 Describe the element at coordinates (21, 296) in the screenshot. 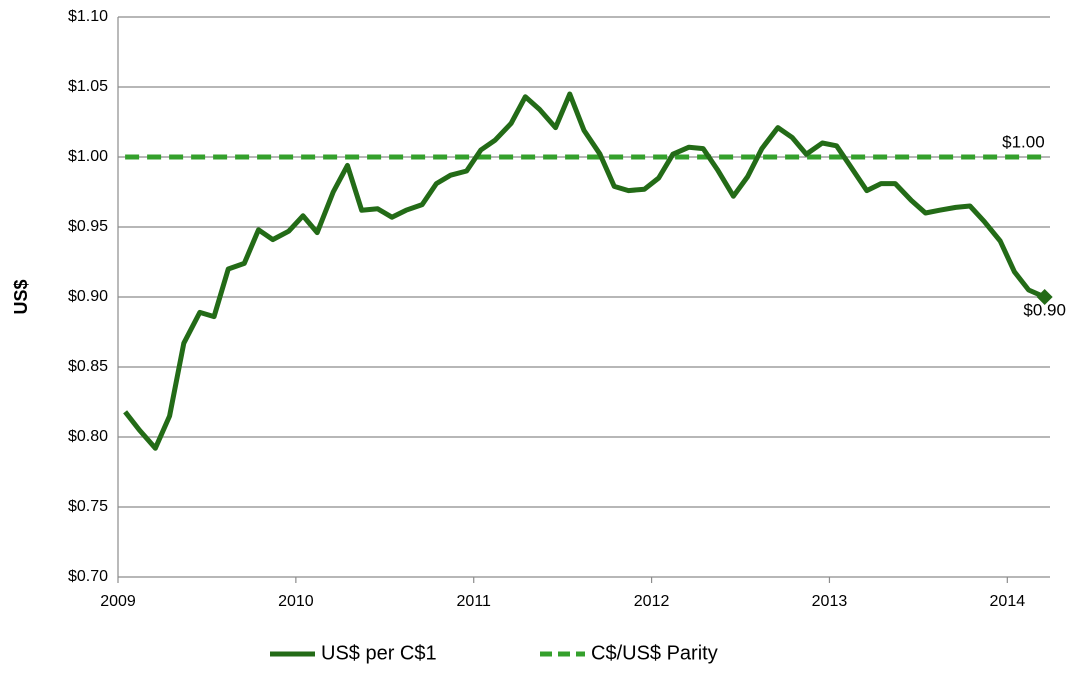

I see `y-axis-label: US$` at that location.